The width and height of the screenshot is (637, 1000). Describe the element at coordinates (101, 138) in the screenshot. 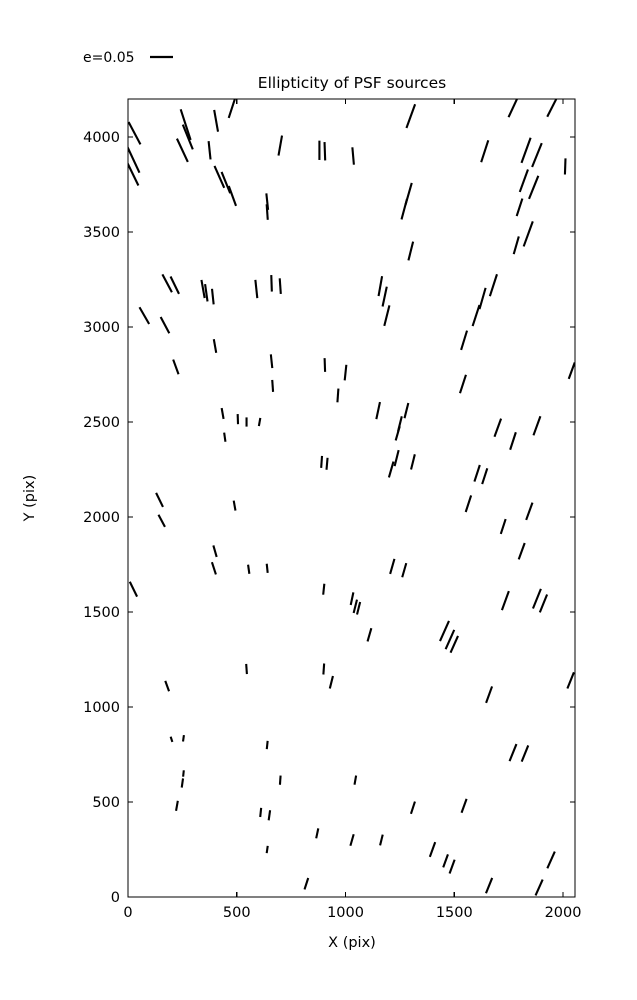

I see `y-tick-label: 4000` at that location.